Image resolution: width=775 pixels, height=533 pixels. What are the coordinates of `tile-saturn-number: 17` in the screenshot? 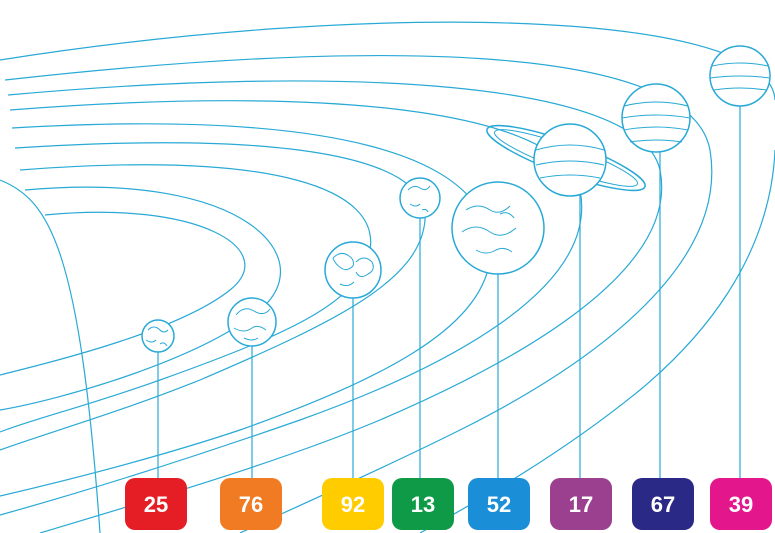 It's located at (581, 504).